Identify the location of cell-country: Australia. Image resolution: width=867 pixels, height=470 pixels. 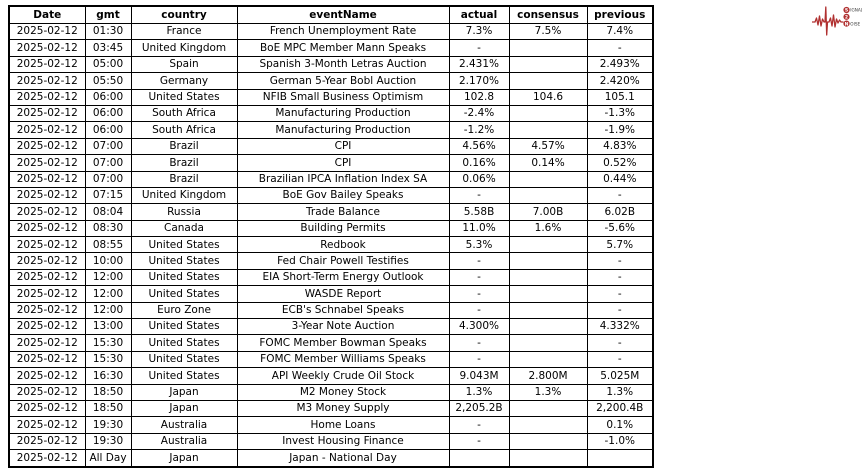
(184, 425).